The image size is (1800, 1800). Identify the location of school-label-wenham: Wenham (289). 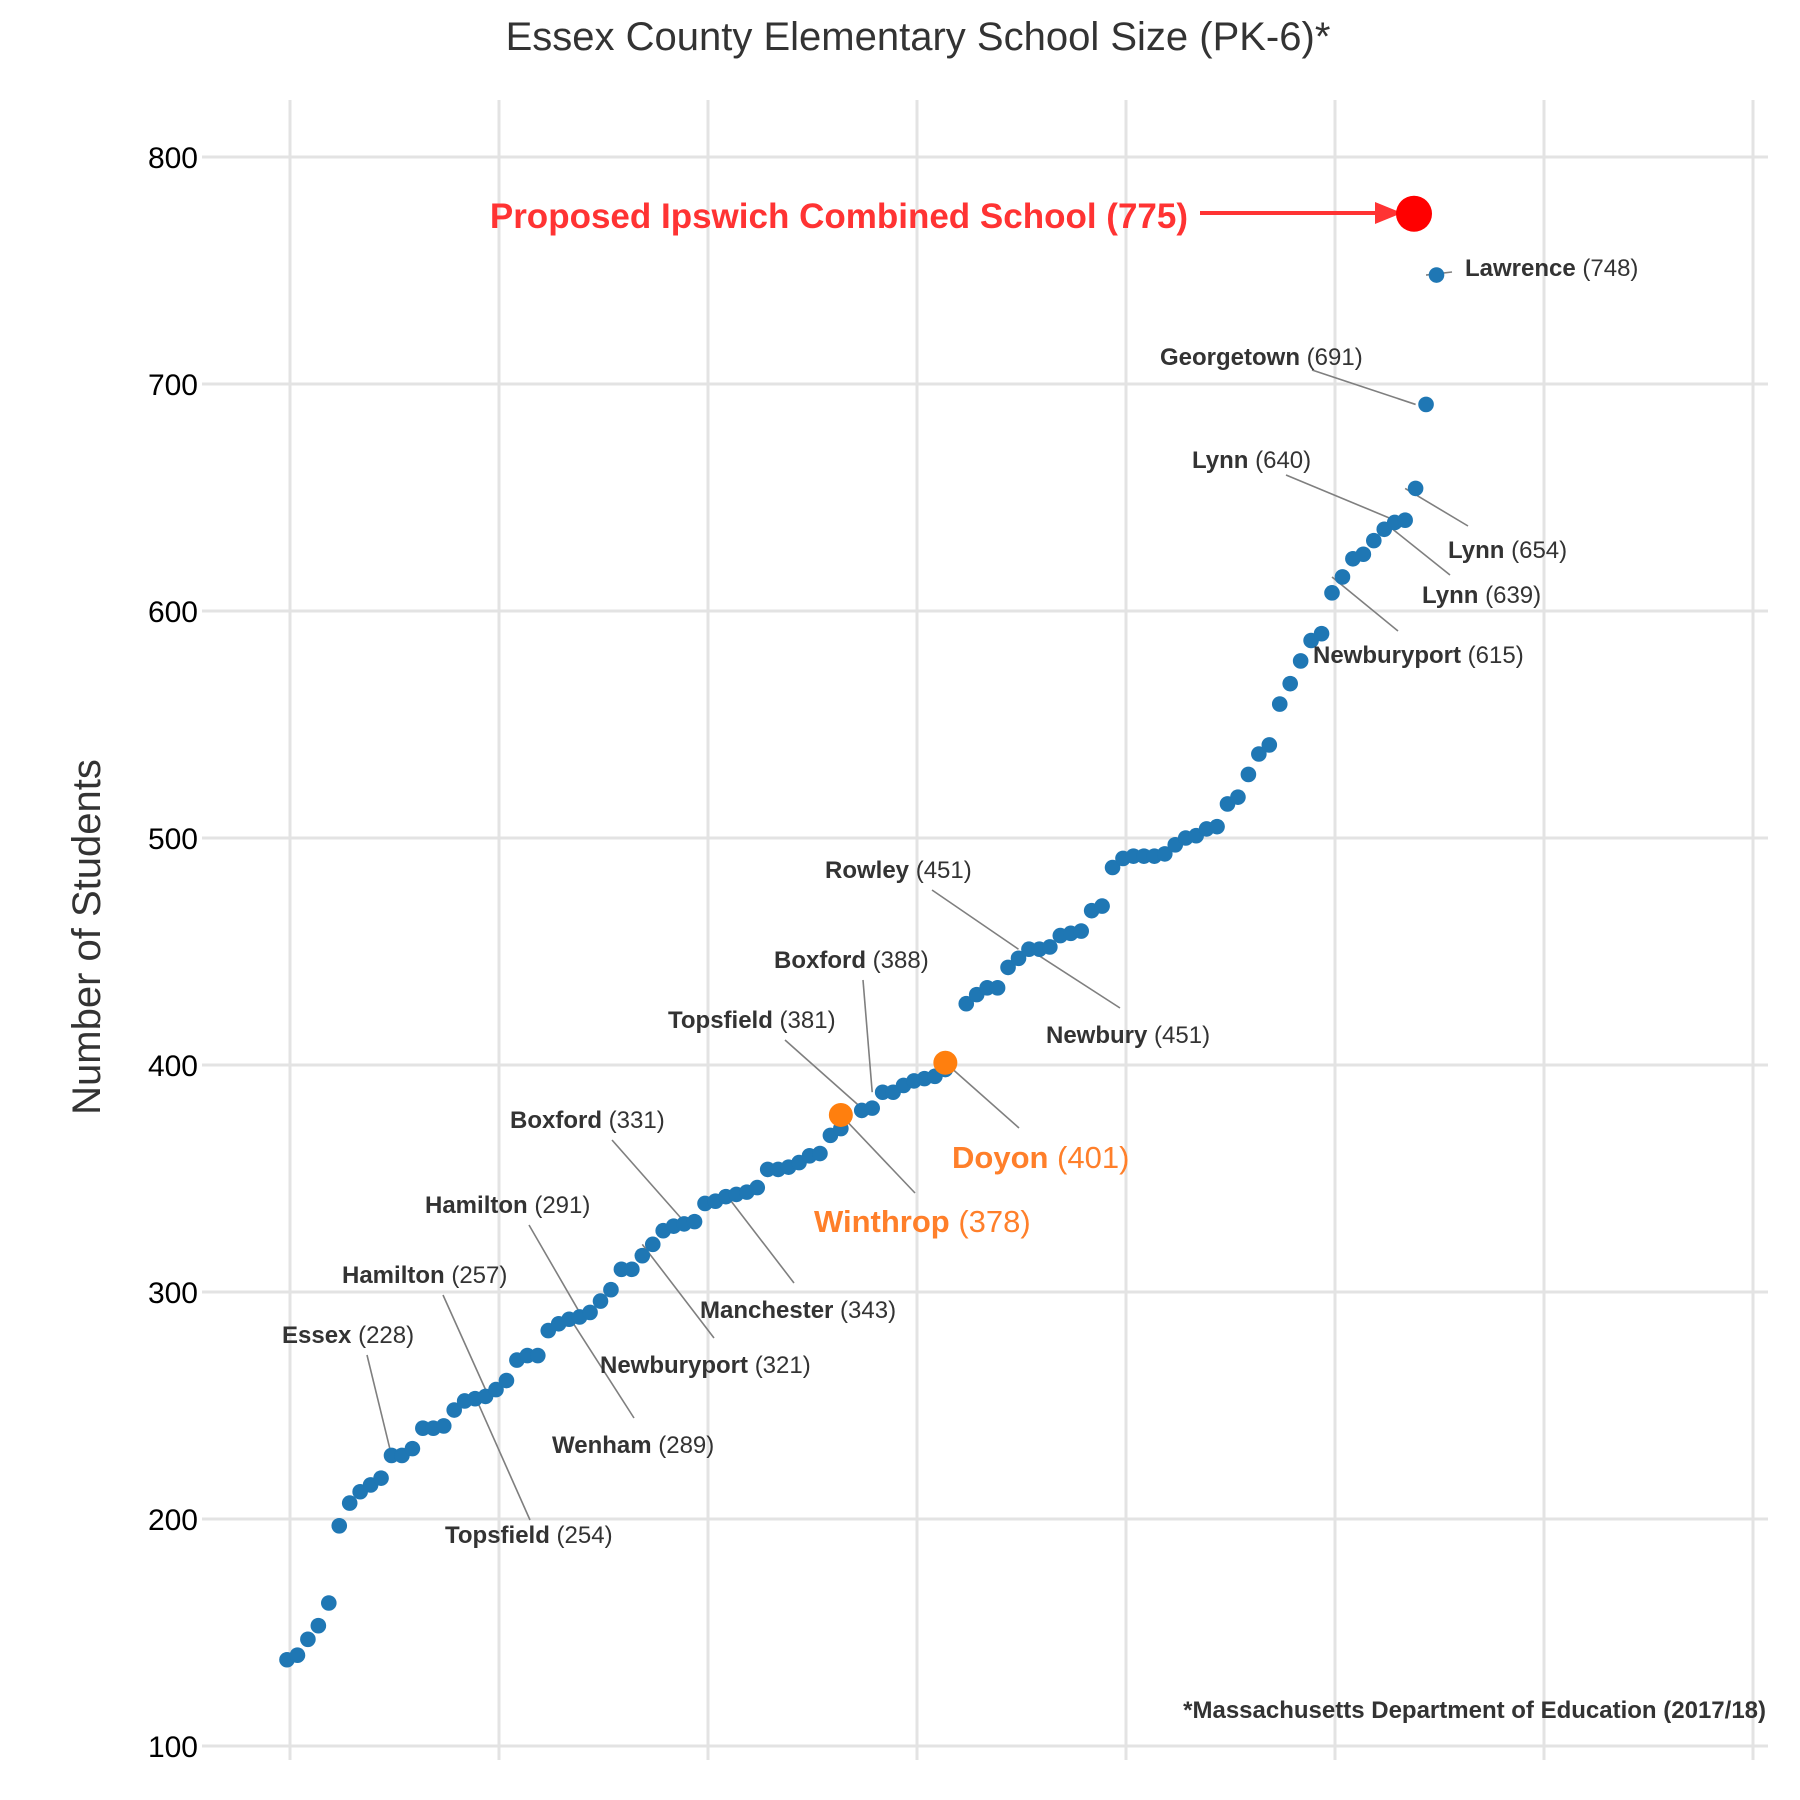
(633, 1445).